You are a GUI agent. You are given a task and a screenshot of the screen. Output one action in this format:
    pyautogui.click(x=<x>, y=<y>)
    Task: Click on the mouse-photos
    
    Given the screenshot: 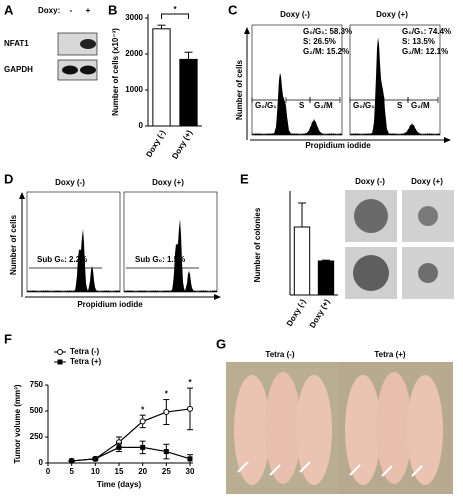 What is the action you would take?
    pyautogui.click(x=339, y=428)
    